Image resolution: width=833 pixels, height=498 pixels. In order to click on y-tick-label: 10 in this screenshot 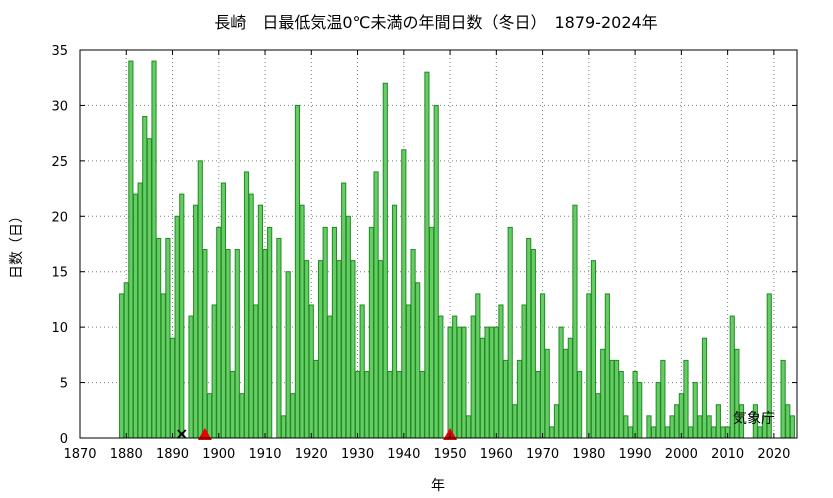, I will do `click(59, 328)`.